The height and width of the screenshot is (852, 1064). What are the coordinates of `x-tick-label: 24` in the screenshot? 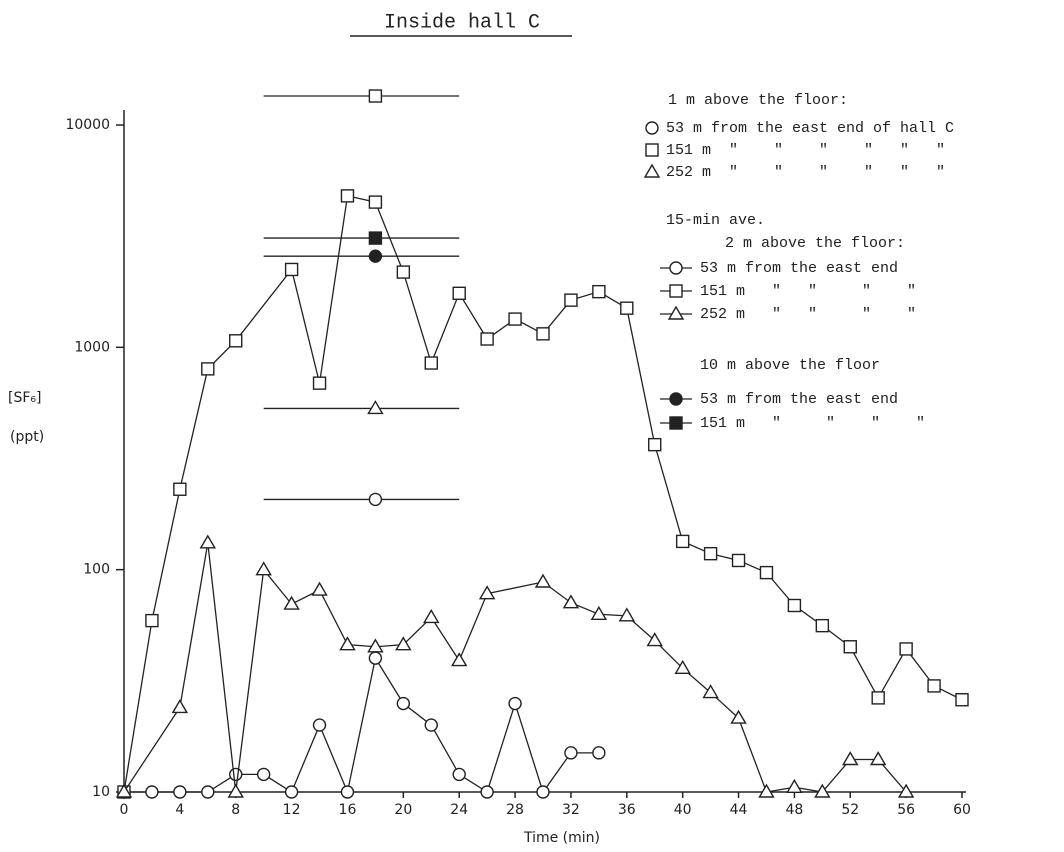 It's located at (459, 810).